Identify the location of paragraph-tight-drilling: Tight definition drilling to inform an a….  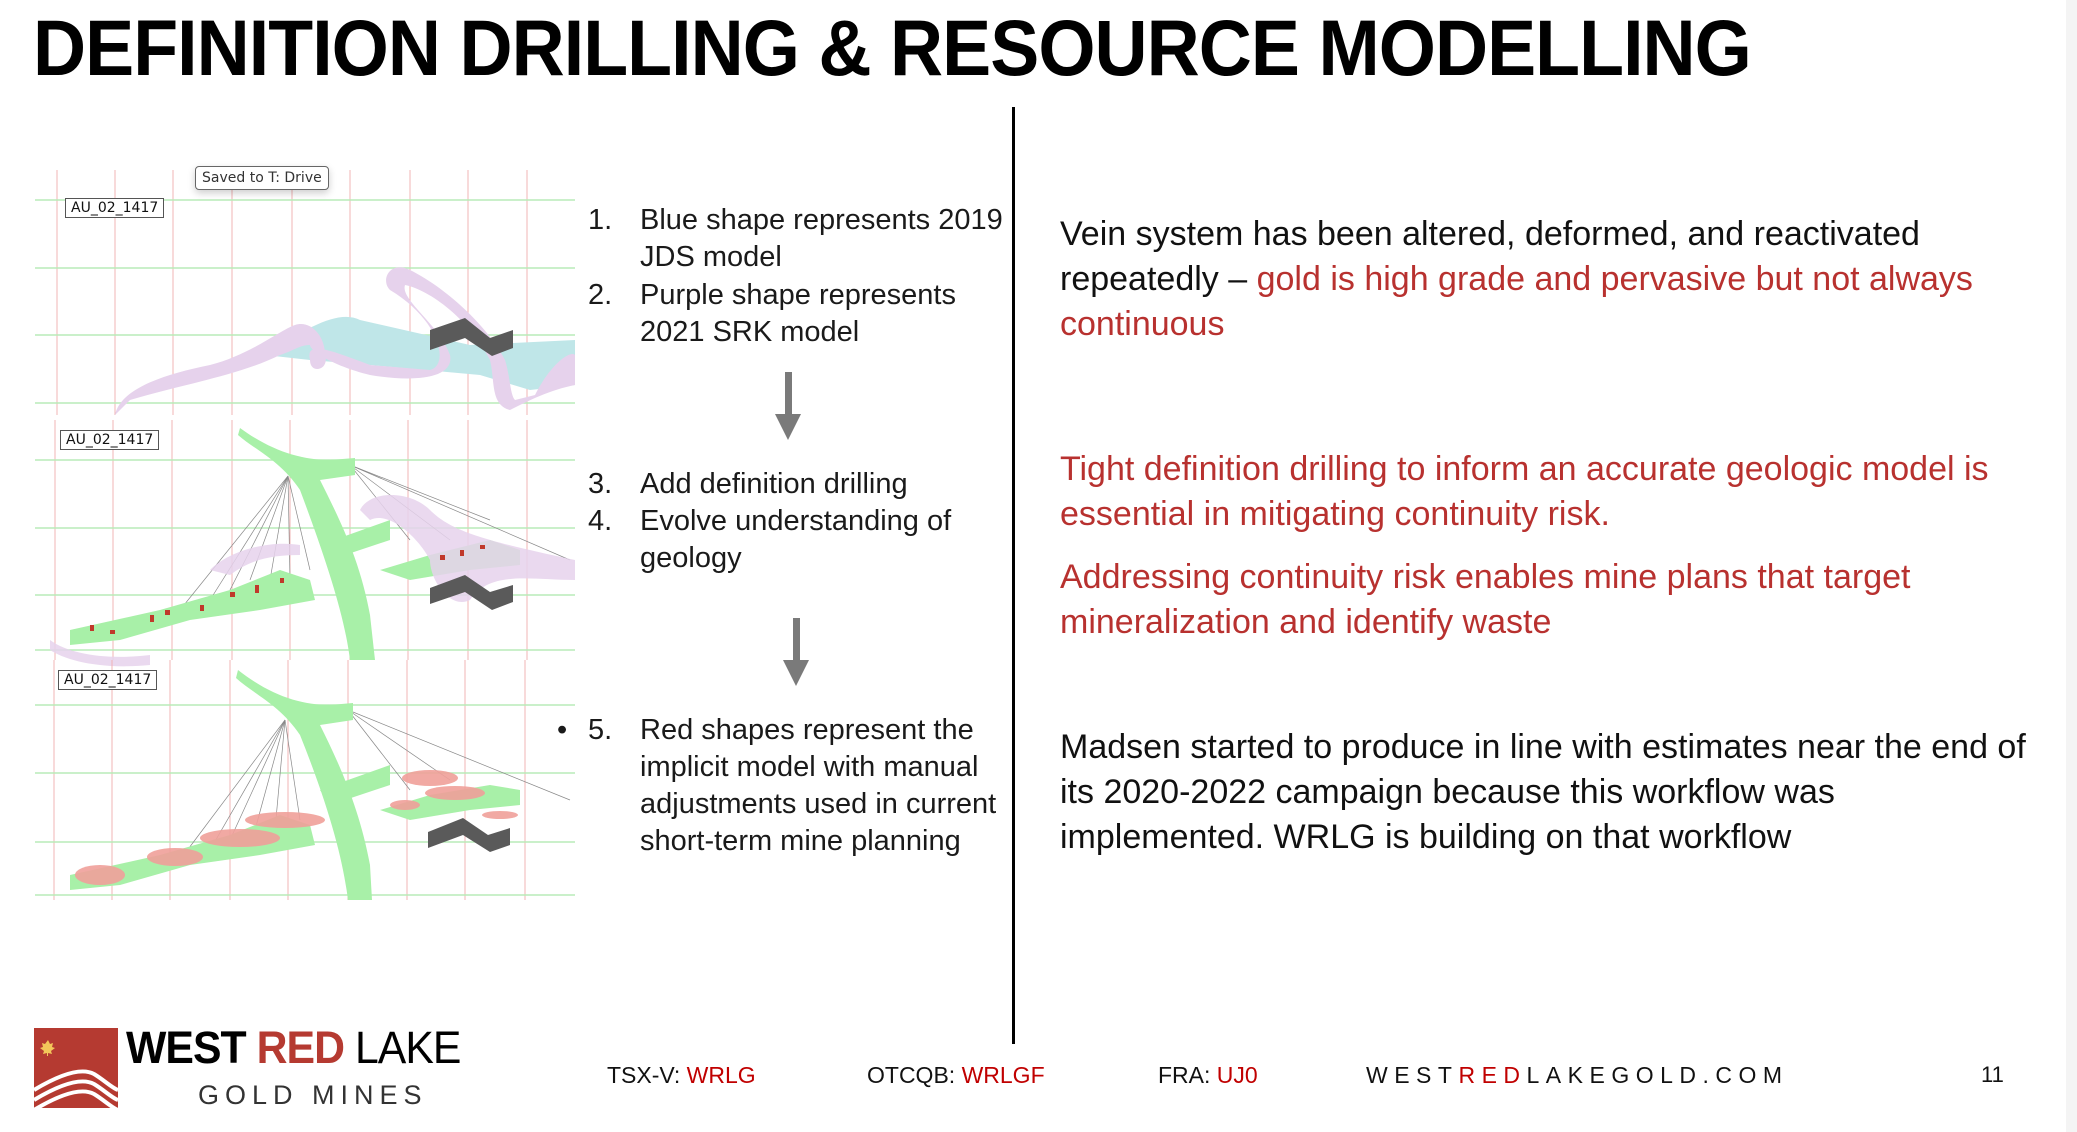
(1524, 491).